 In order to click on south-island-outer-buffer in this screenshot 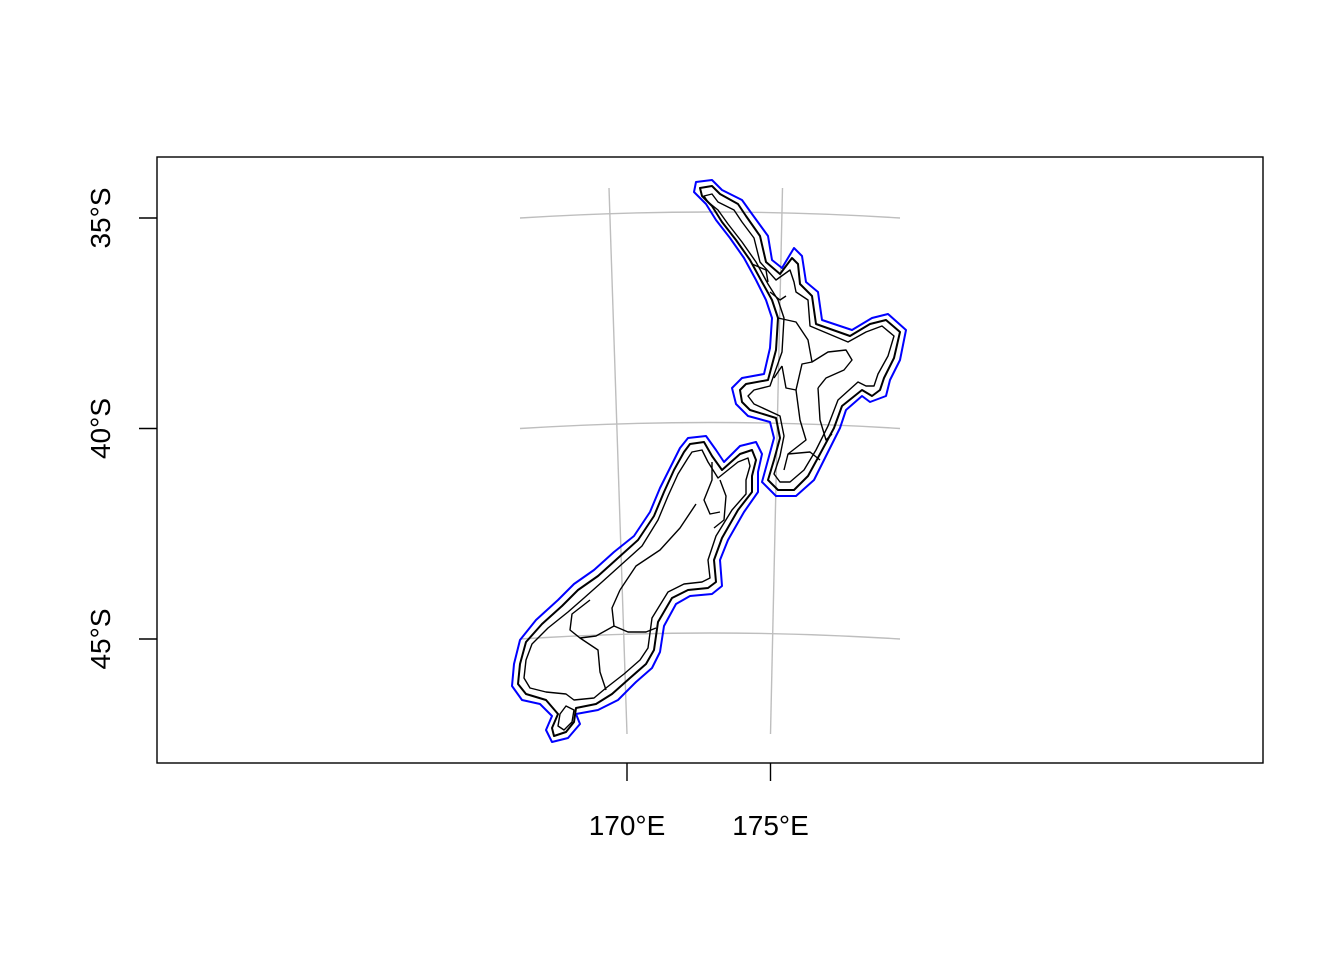, I will do `click(637, 589)`.